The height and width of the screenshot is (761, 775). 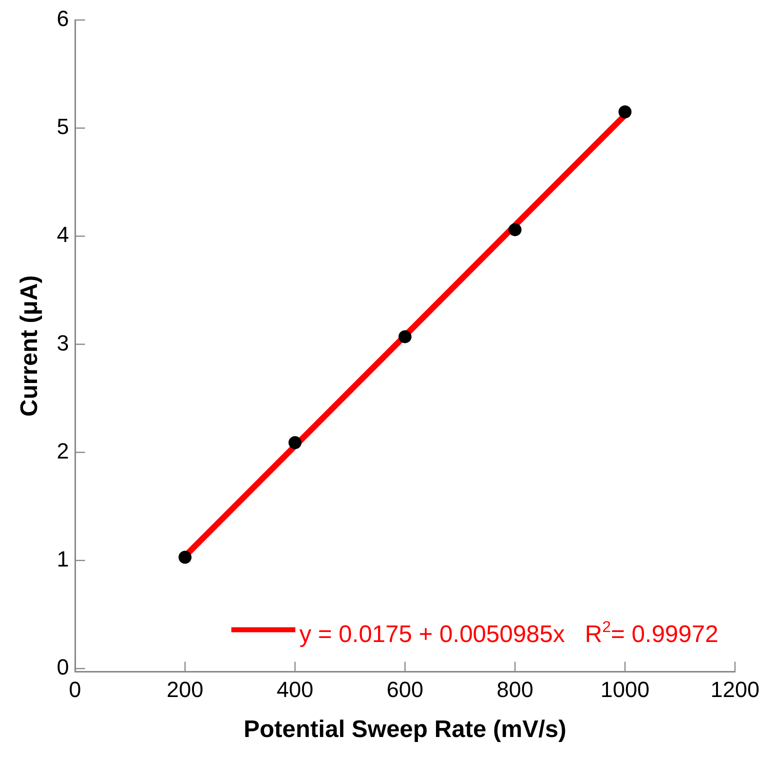 I want to click on y-tick-label: 4, so click(x=63, y=235).